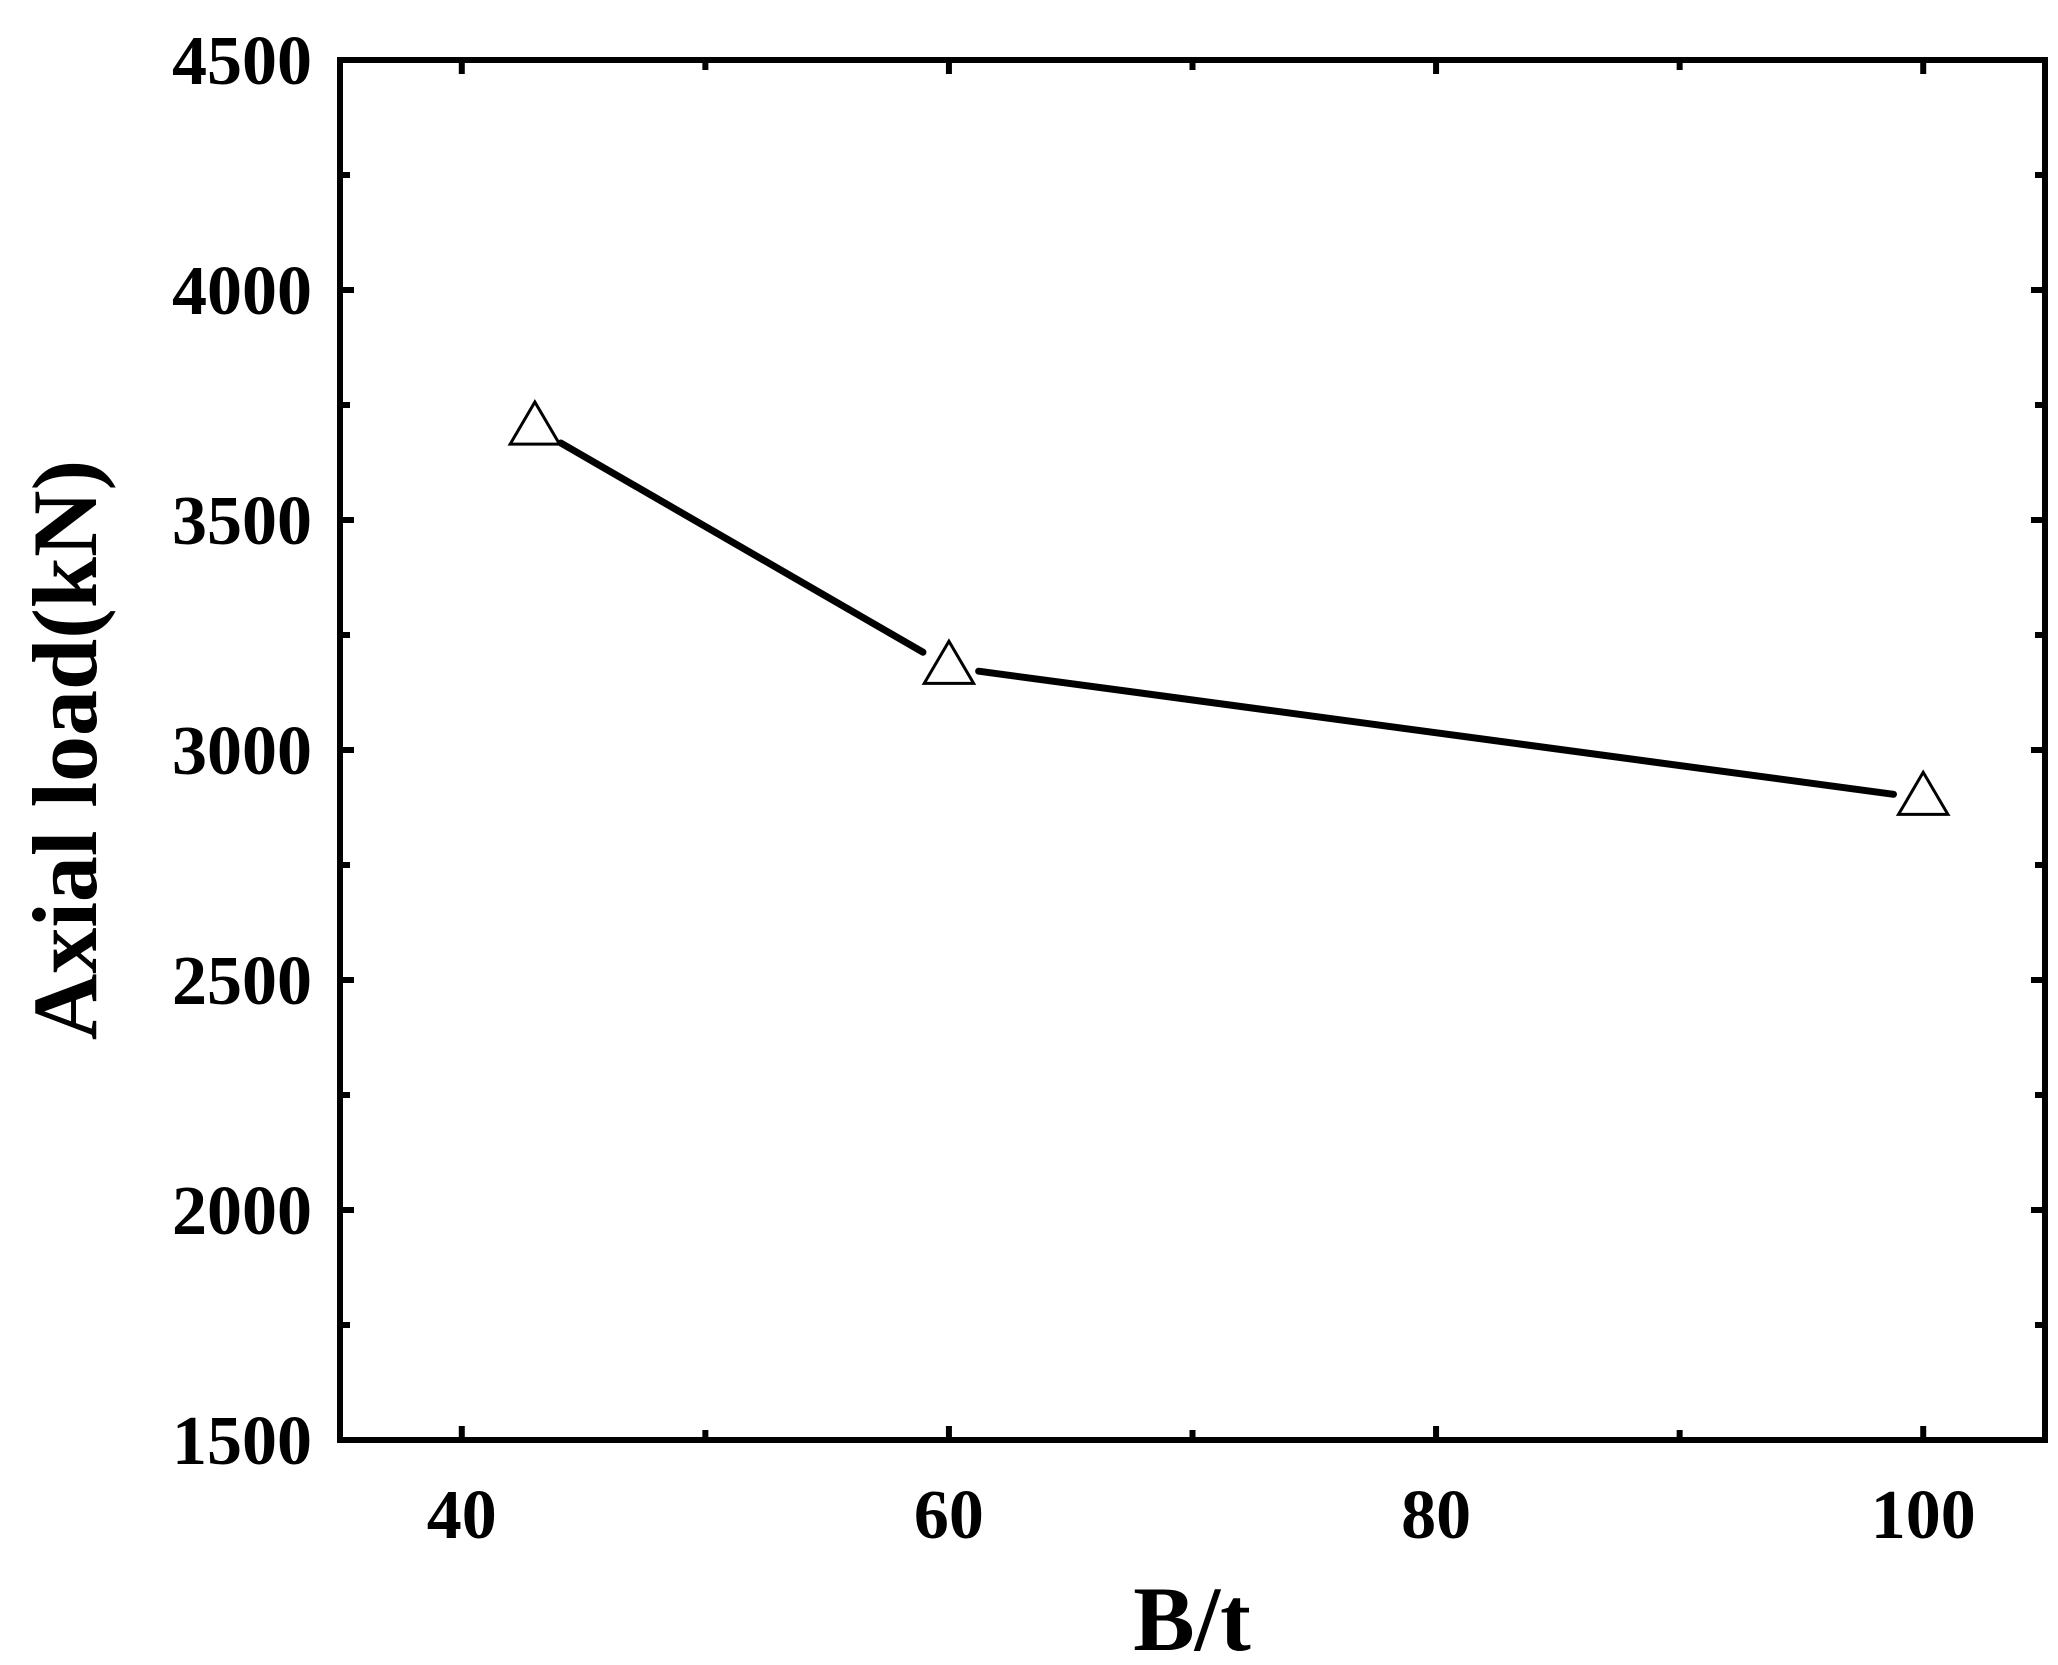 This screenshot has height=1665, width=2058. What do you see at coordinates (242, 61) in the screenshot?
I see `y-tick-label: 4500` at bounding box center [242, 61].